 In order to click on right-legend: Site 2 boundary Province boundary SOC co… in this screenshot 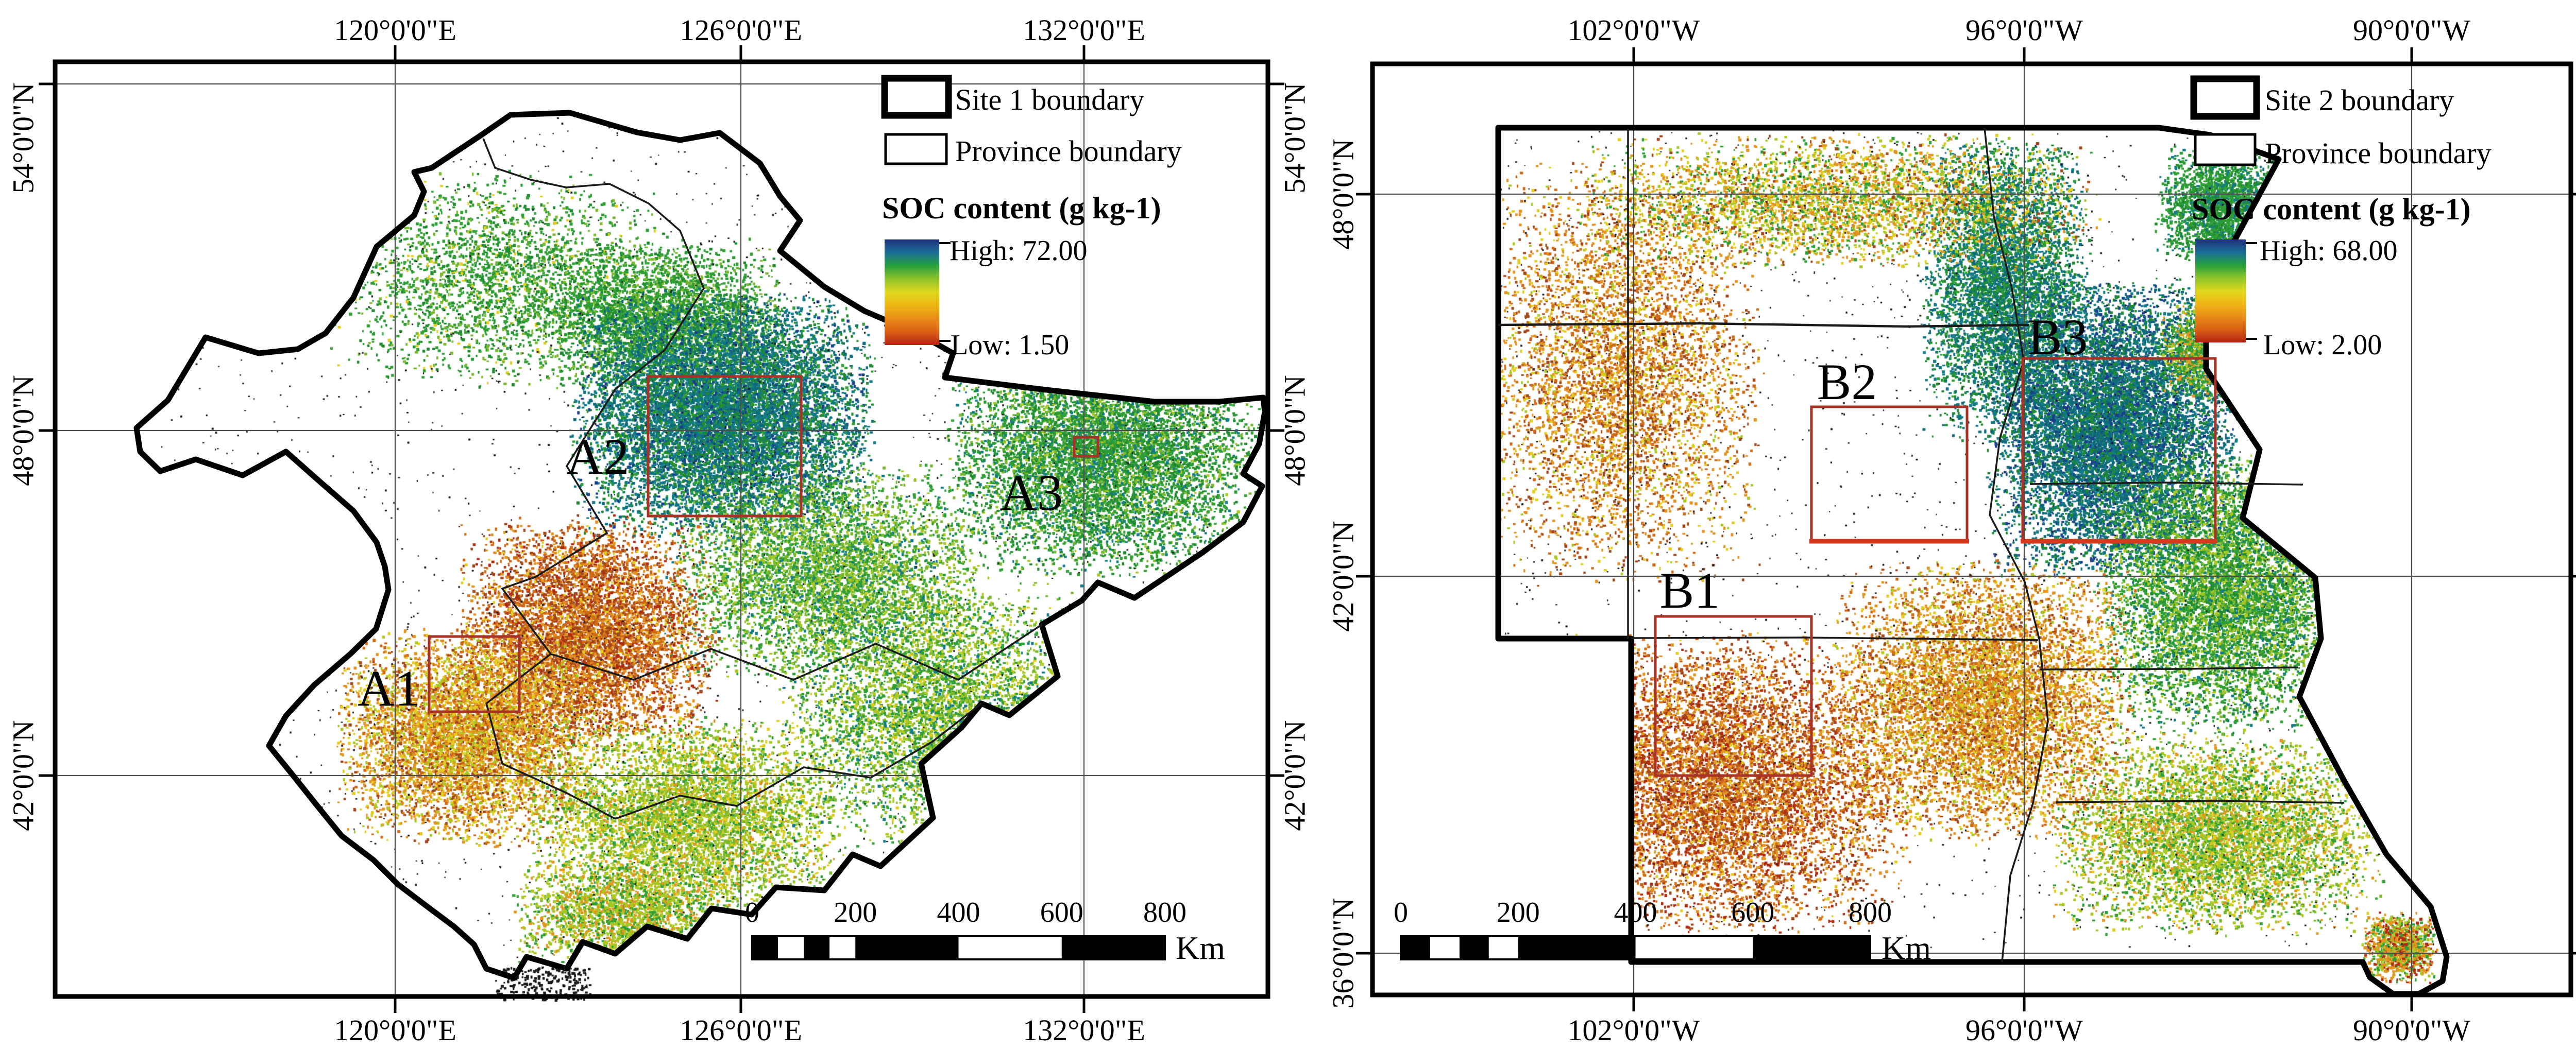, I will do `click(2341, 218)`.